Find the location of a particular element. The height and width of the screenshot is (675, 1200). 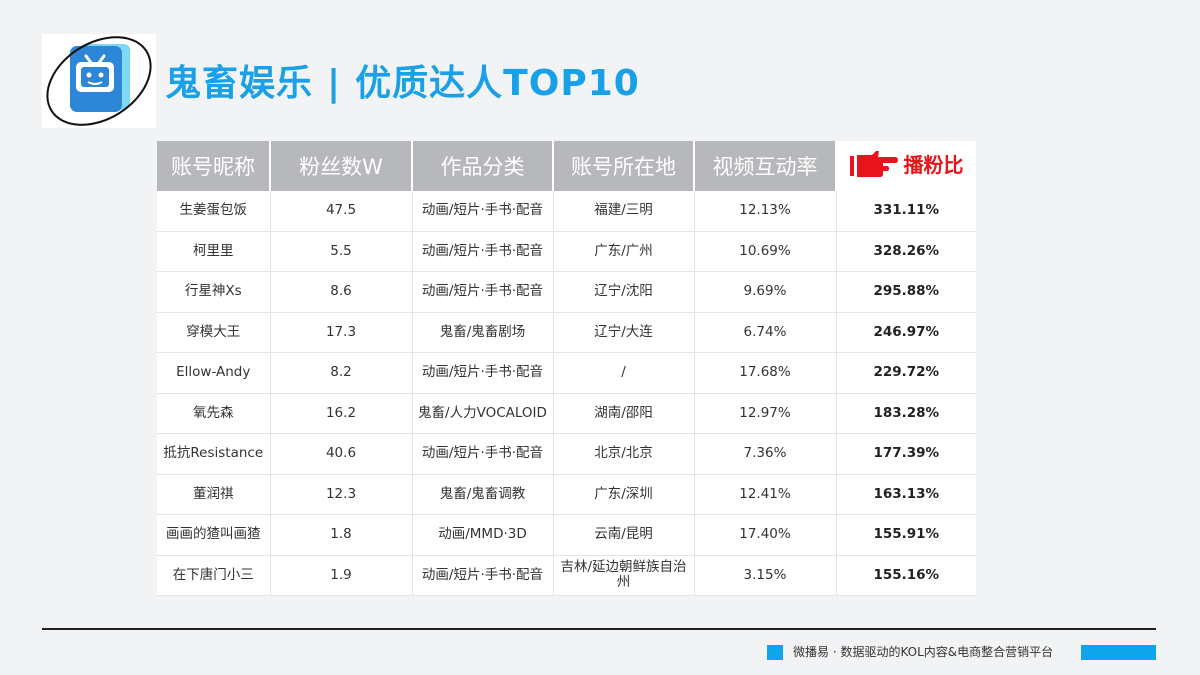

ratio-cell: 295.88% is located at coordinates (906, 292).